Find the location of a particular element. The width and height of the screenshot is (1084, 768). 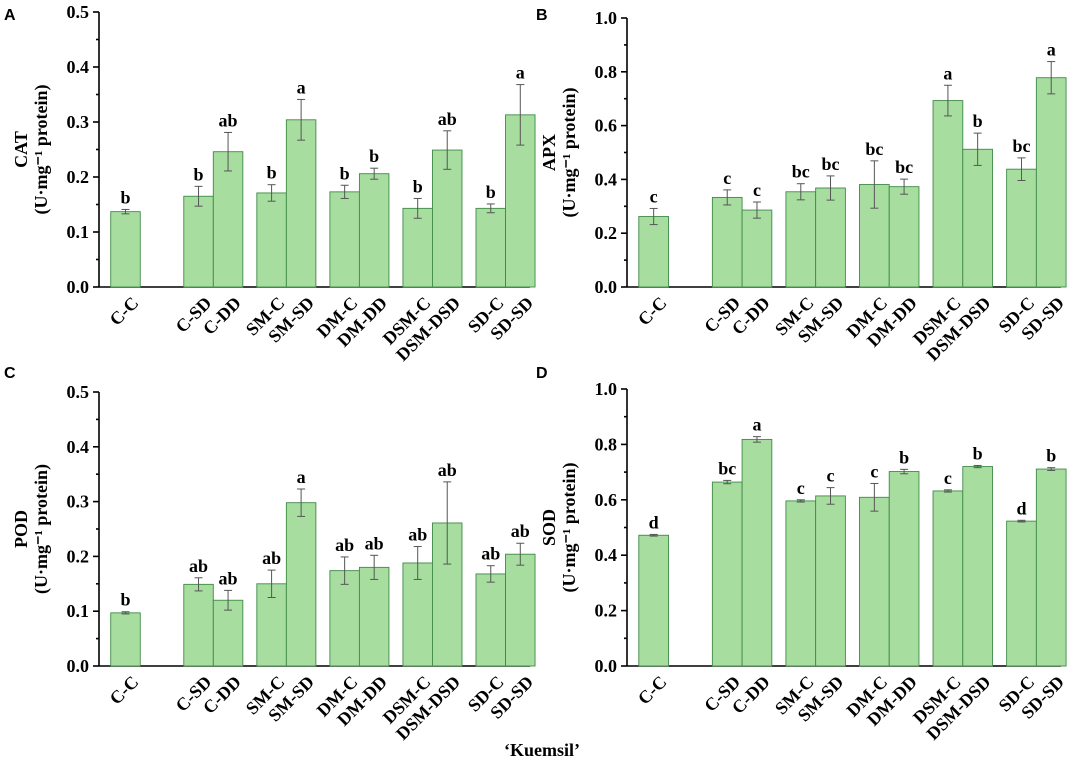

y-axis-title: SOD is located at coordinates (549, 527).